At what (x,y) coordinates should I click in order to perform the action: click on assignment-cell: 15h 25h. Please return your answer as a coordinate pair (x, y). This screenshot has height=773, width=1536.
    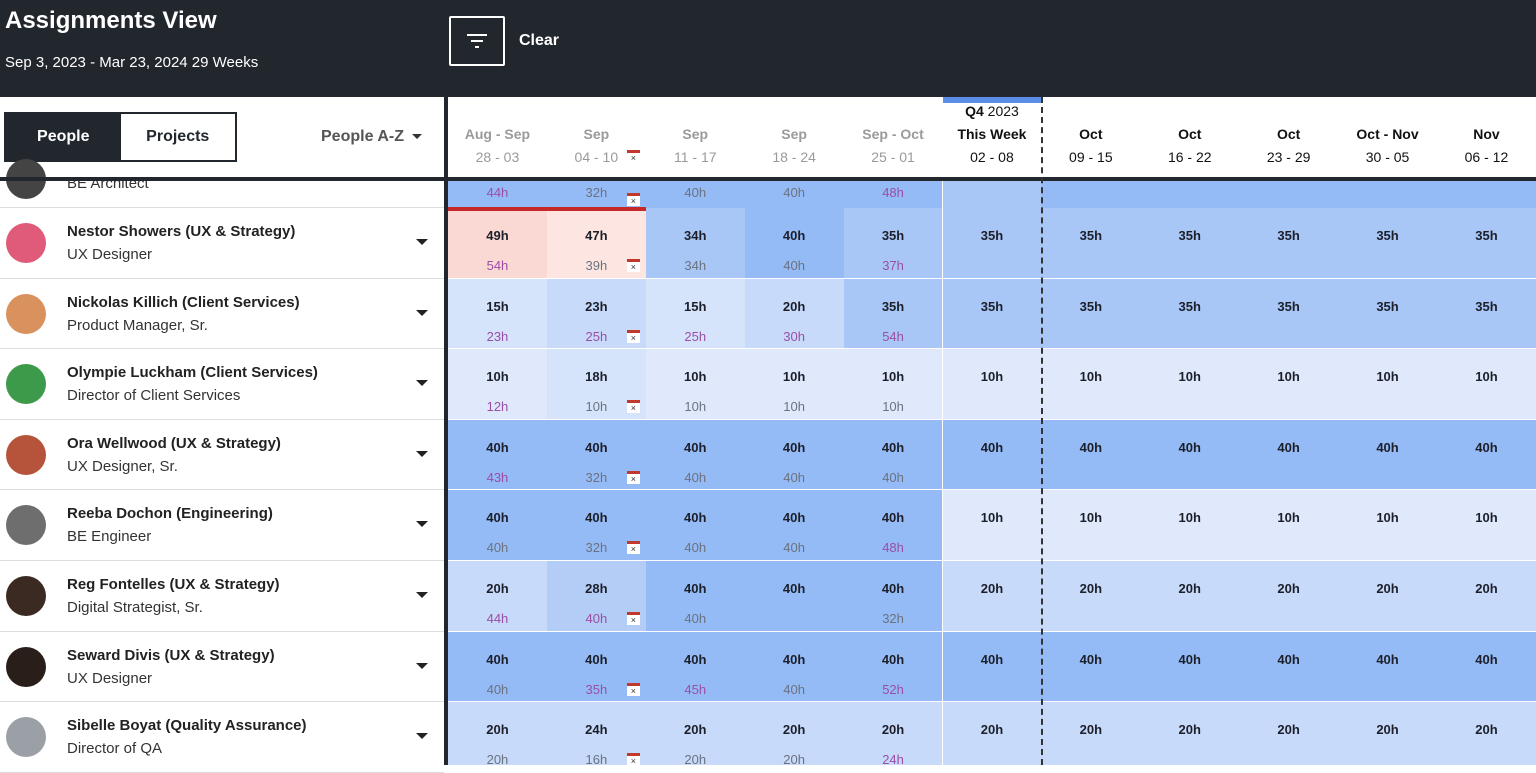
    Looking at the image, I should click on (695, 313).